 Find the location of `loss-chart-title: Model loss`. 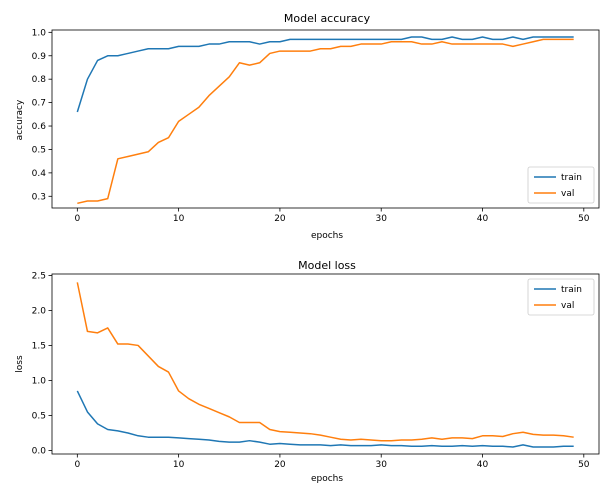

loss-chart-title: Model loss is located at coordinates (327, 265).